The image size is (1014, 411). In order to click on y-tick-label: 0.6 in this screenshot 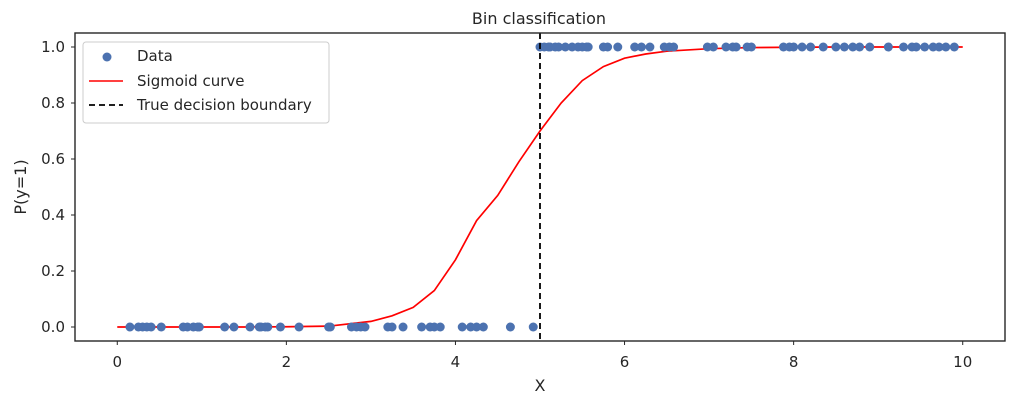, I will do `click(53, 159)`.